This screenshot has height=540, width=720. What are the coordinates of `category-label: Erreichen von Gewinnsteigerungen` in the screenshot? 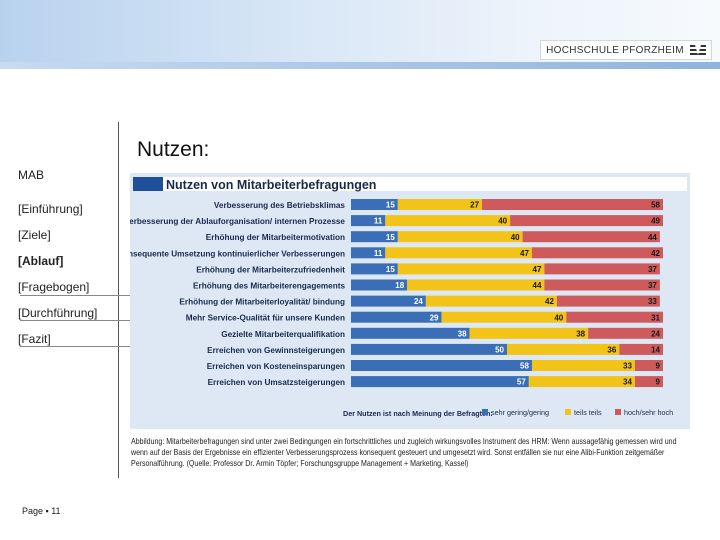 It's located at (276, 350).